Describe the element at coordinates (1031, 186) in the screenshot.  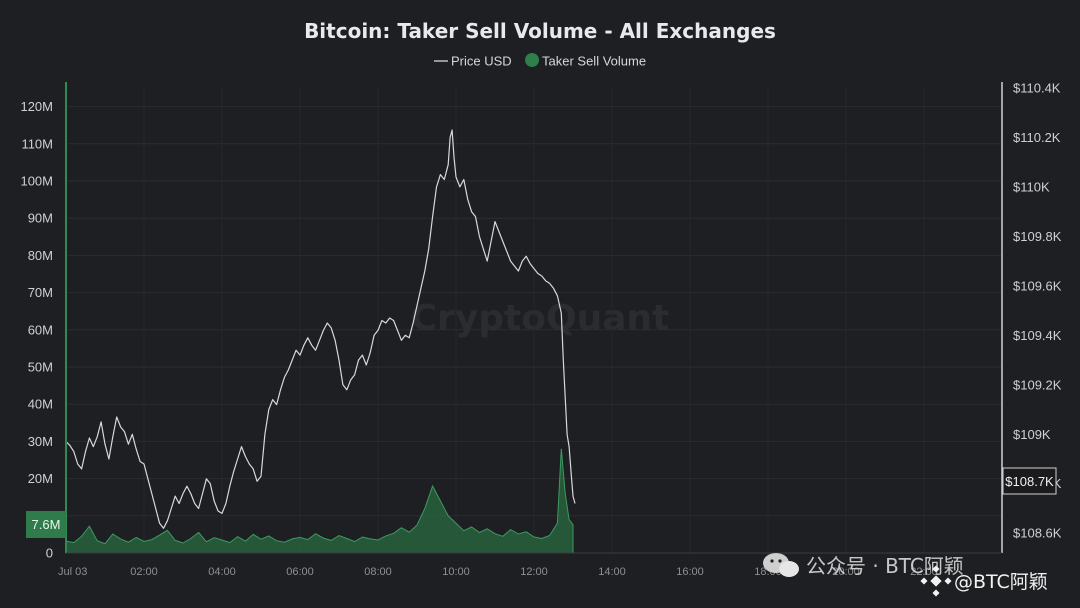
I see `y-right-tick-label: $110K` at that location.